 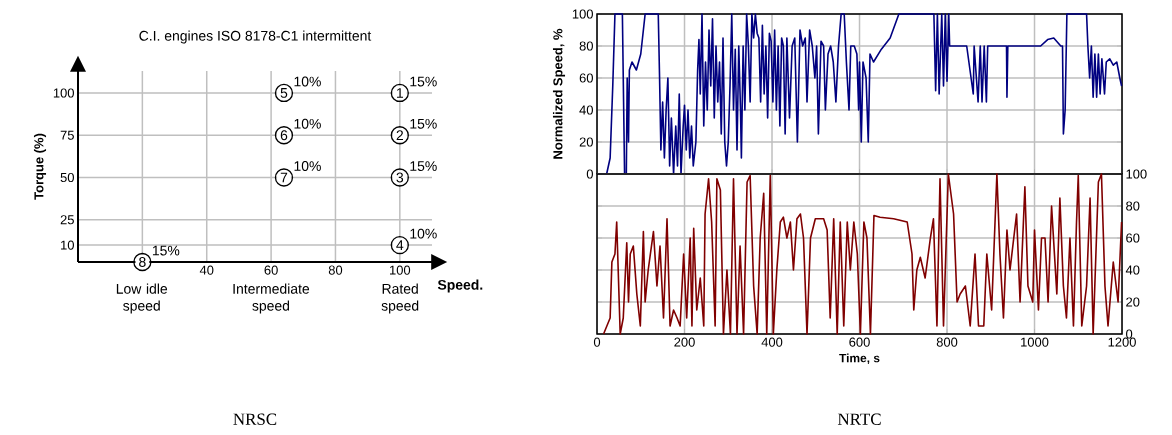 I want to click on y-tick-label: 75, so click(x=67, y=135).